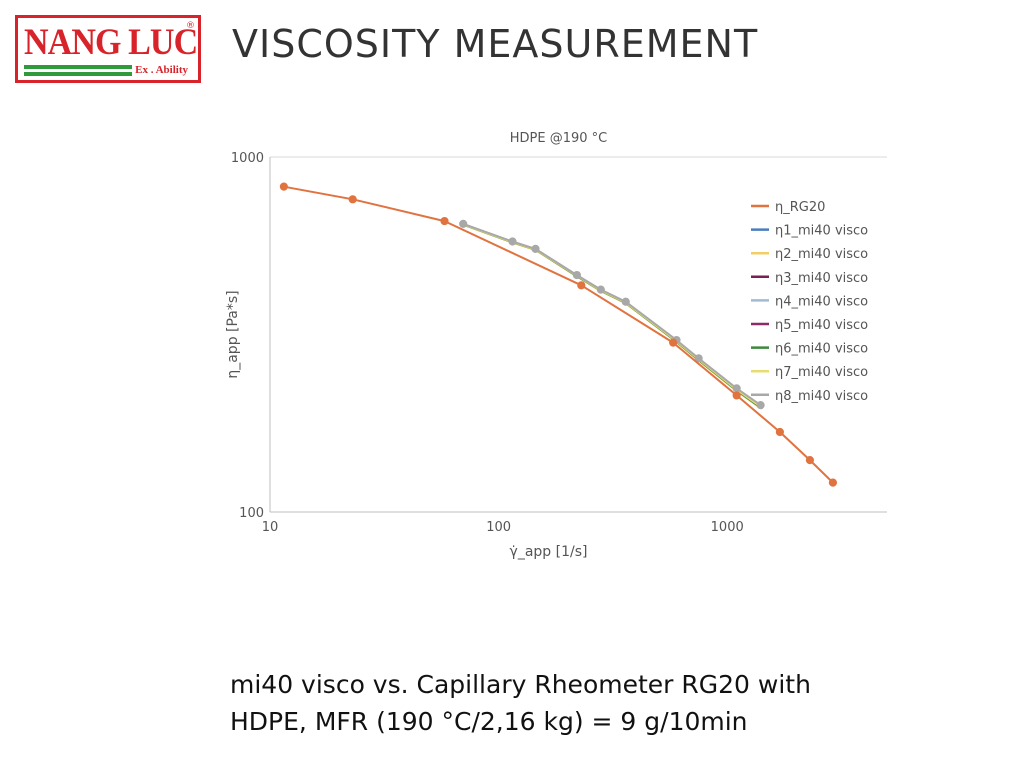  I want to click on legend-label: η2_mi40 visco, so click(821, 254).